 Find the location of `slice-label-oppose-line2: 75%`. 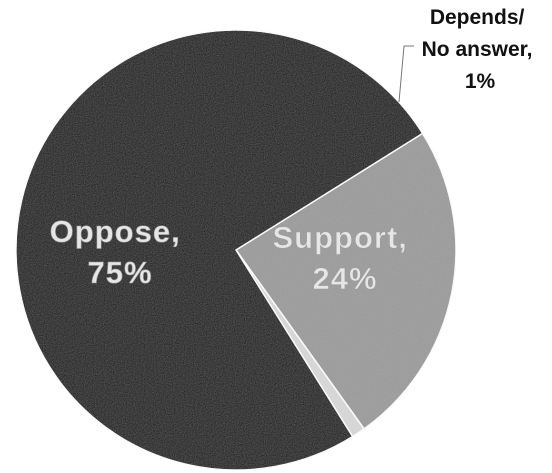

slice-label-oppose-line2: 75% is located at coordinates (119, 272).